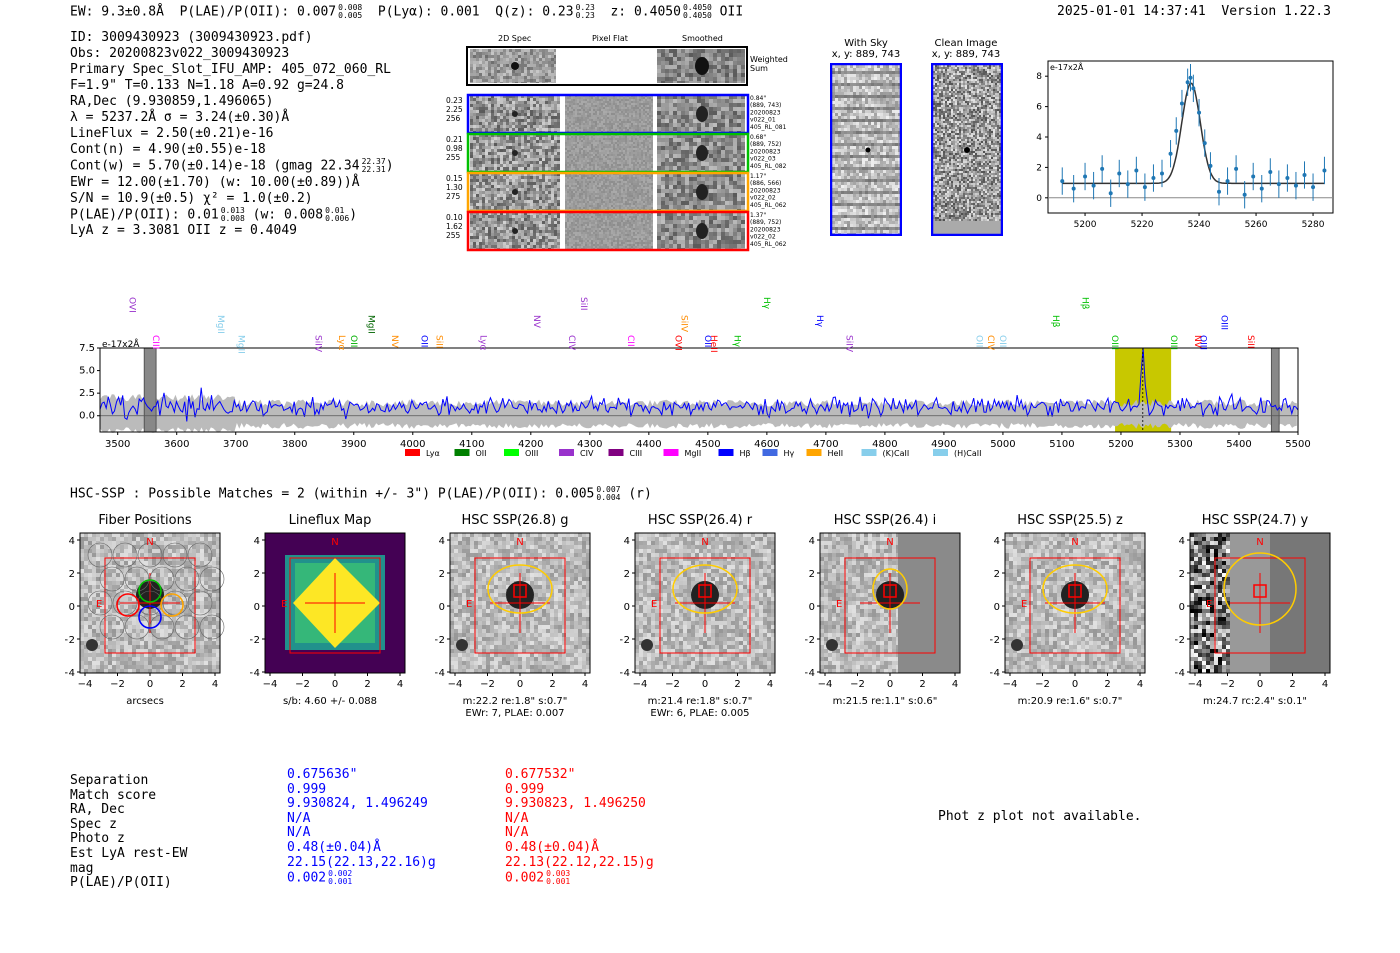 Image resolution: width=1400 pixels, height=953 pixels. Describe the element at coordinates (515, 192) in the screenshot. I see `cutout-2d` at that location.